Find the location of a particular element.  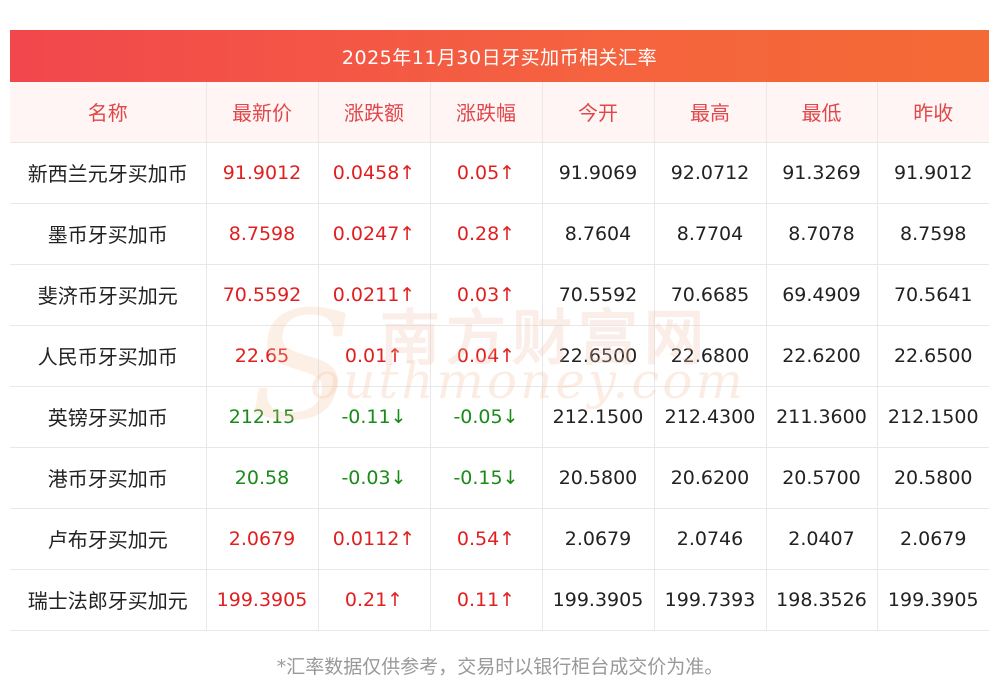

currency-pair-name: 墨币牙买加币 is located at coordinates (108, 234).